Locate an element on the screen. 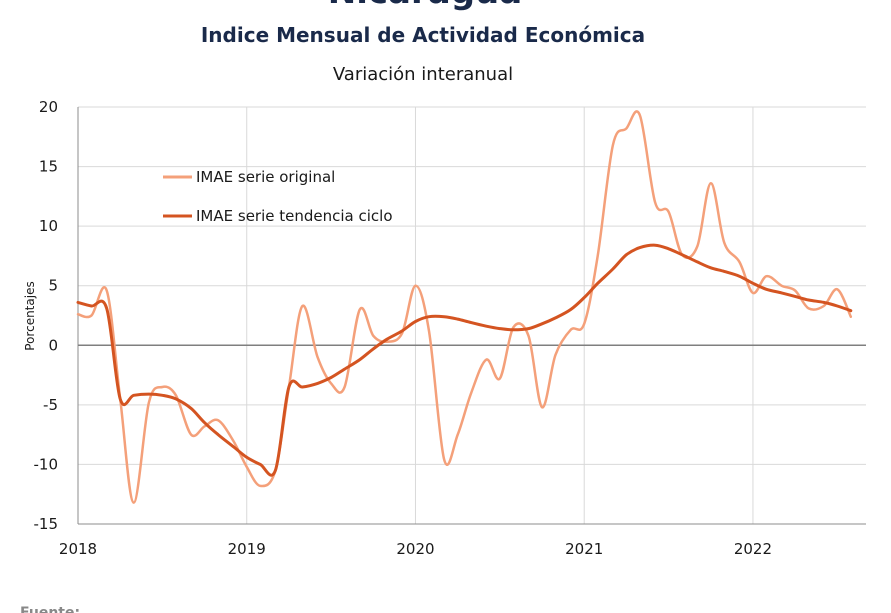 The width and height of the screenshot is (891, 613). x-tick-label: 2019 is located at coordinates (247, 549).